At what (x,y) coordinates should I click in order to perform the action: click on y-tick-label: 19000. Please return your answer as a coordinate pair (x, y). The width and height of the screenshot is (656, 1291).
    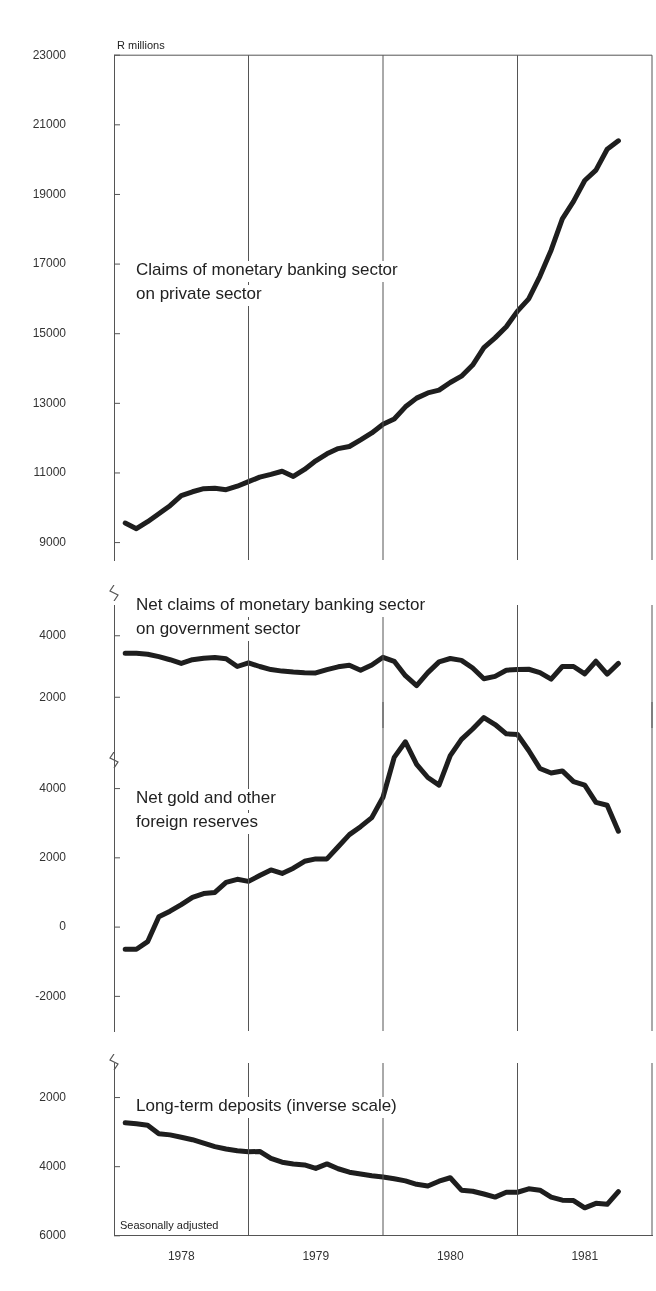
    Looking at the image, I should click on (49, 193).